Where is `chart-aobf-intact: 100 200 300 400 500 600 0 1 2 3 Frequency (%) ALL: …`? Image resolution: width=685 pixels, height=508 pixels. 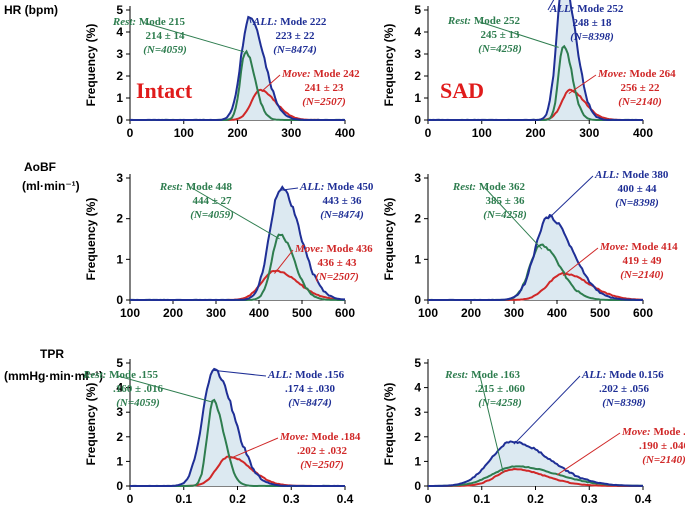
chart-aobf-intact: 100 200 300 400 500 600 0 1 2 3 Frequency (%) ALL: … is located at coordinates (229, 245).